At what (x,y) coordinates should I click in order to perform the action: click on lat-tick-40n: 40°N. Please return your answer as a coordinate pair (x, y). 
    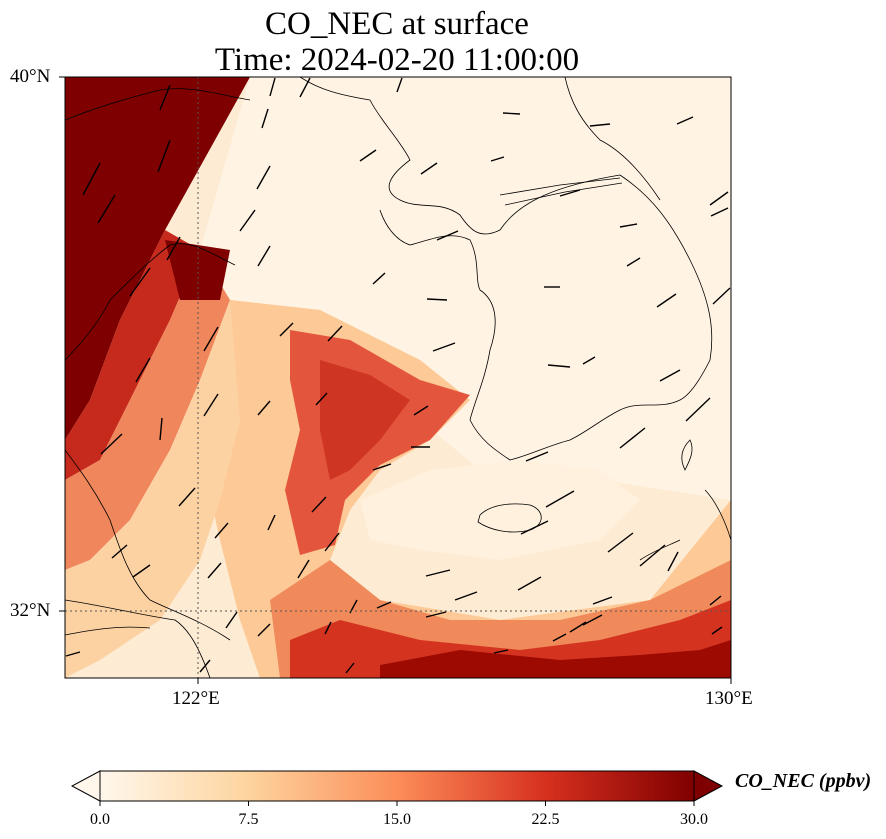
    Looking at the image, I should click on (30, 76).